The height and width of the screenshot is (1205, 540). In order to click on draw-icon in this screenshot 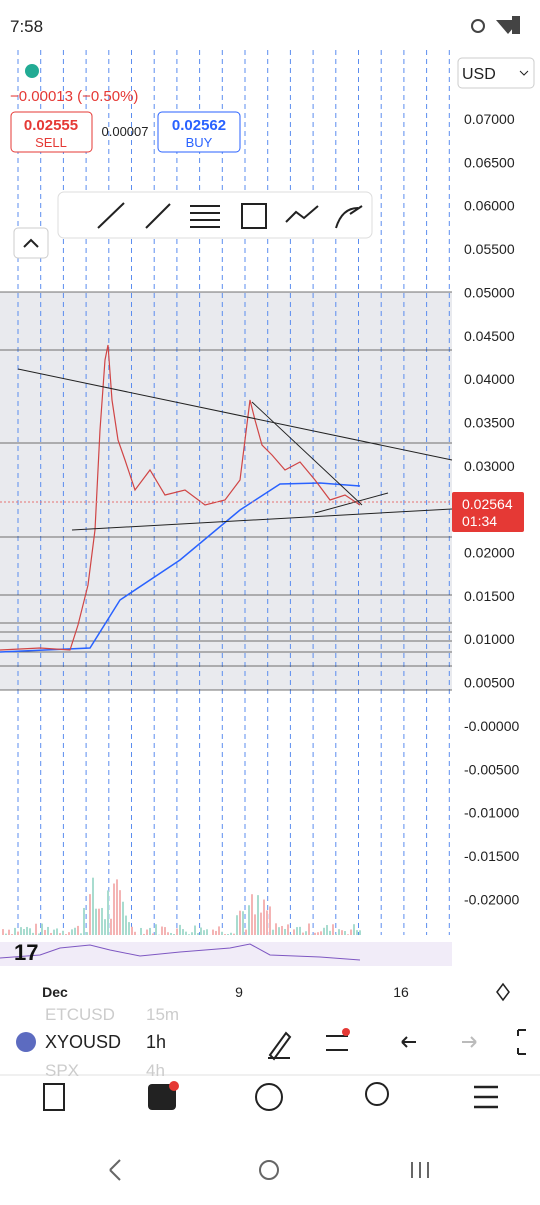, I will do `click(279, 1046)`.